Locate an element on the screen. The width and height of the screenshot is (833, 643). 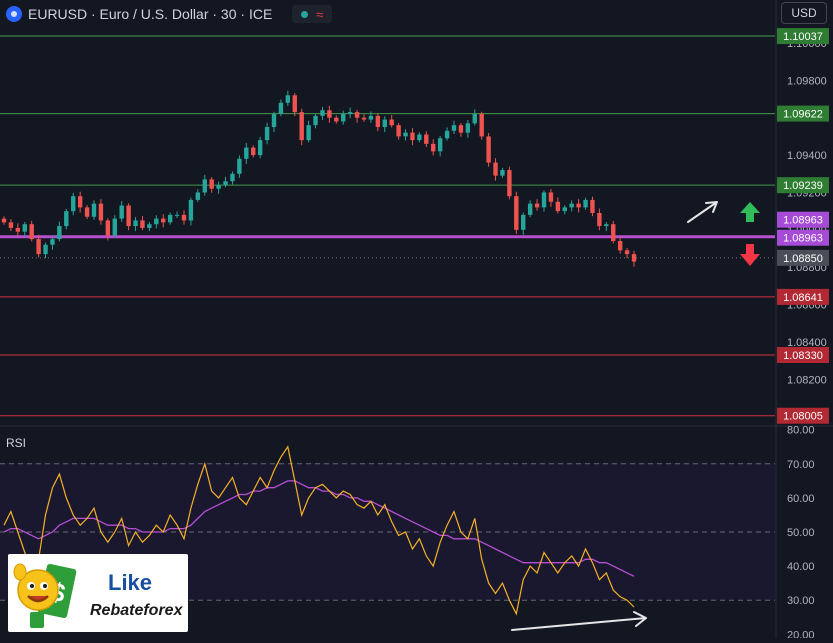
price-tick-label: 1.08400 is located at coordinates (807, 343).